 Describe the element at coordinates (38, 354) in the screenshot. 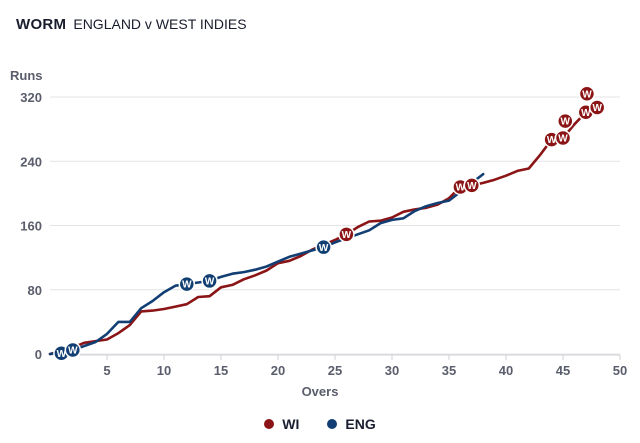

I see `y-tick-label-0: 0` at that location.